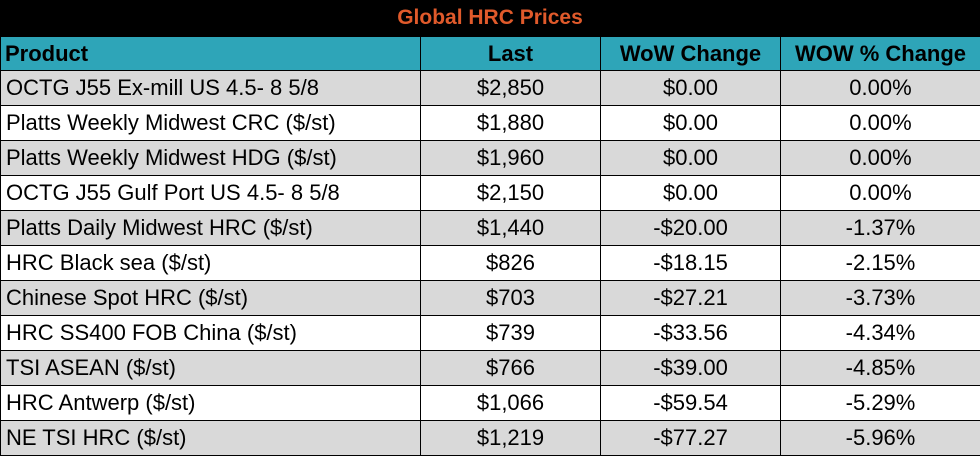 Image resolution: width=980 pixels, height=457 pixels. I want to click on cell-last: $1,960, so click(510, 158).